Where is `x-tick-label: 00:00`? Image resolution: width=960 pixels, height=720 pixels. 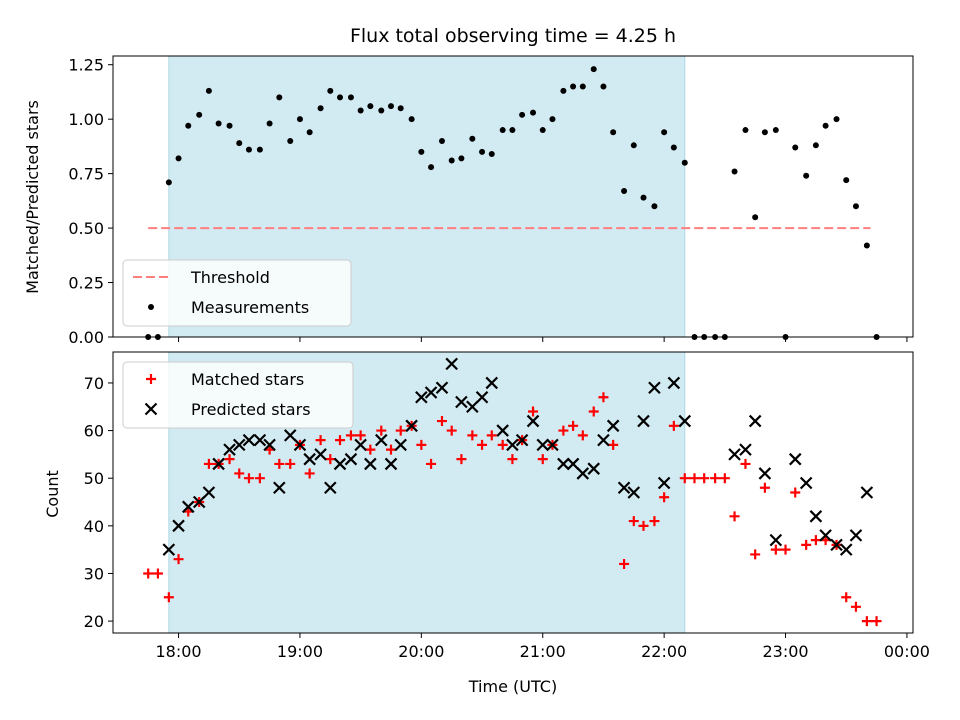 x-tick-label: 00:00 is located at coordinates (907, 651).